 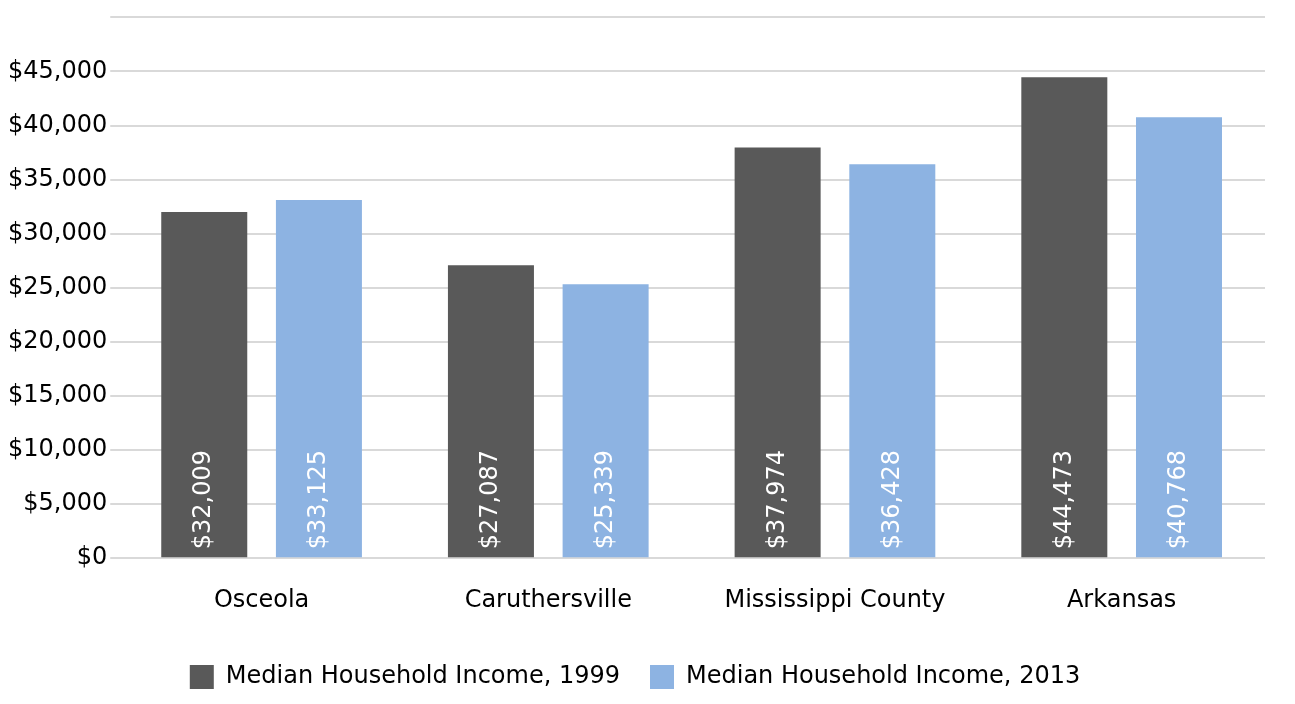 What do you see at coordinates (1177, 499) in the screenshot?
I see `data-label: $40,768` at bounding box center [1177, 499].